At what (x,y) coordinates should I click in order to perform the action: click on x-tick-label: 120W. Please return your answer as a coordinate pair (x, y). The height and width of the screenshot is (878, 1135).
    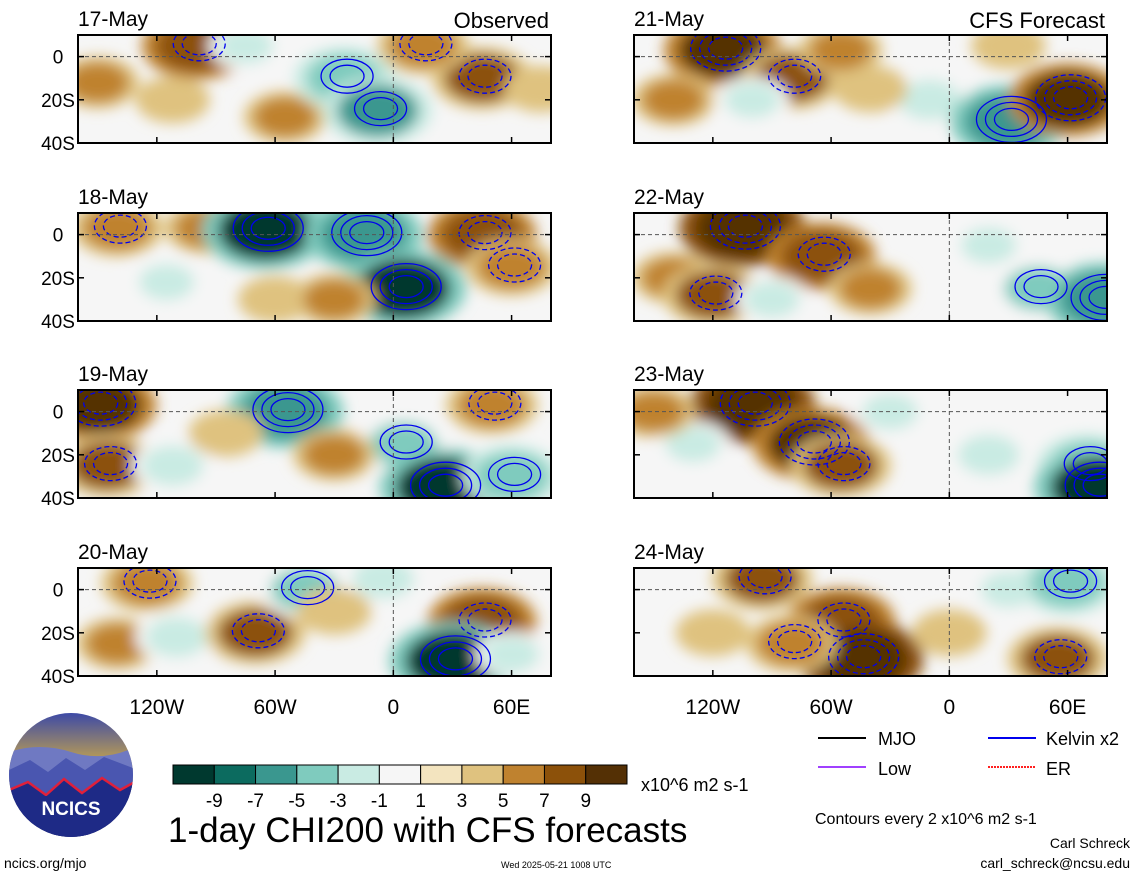
    Looking at the image, I should click on (712, 707).